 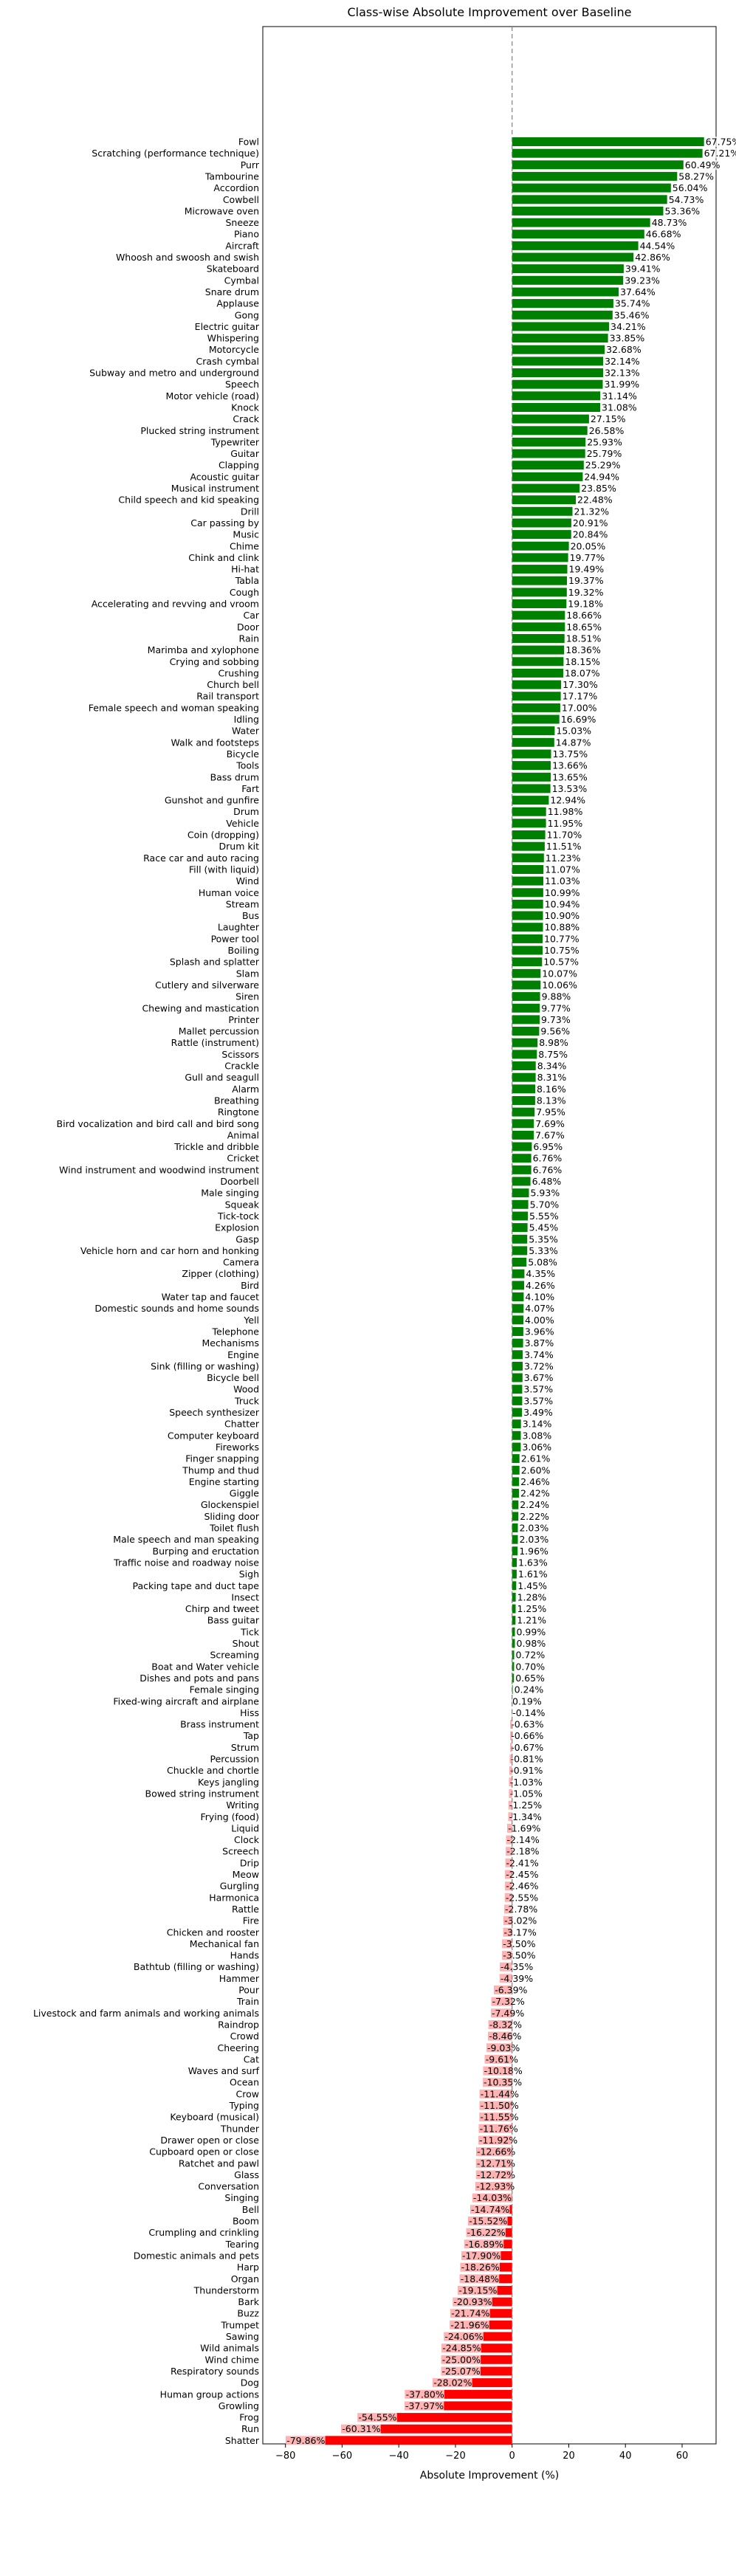 I want to click on value-label: 5.70%, so click(x=545, y=1205).